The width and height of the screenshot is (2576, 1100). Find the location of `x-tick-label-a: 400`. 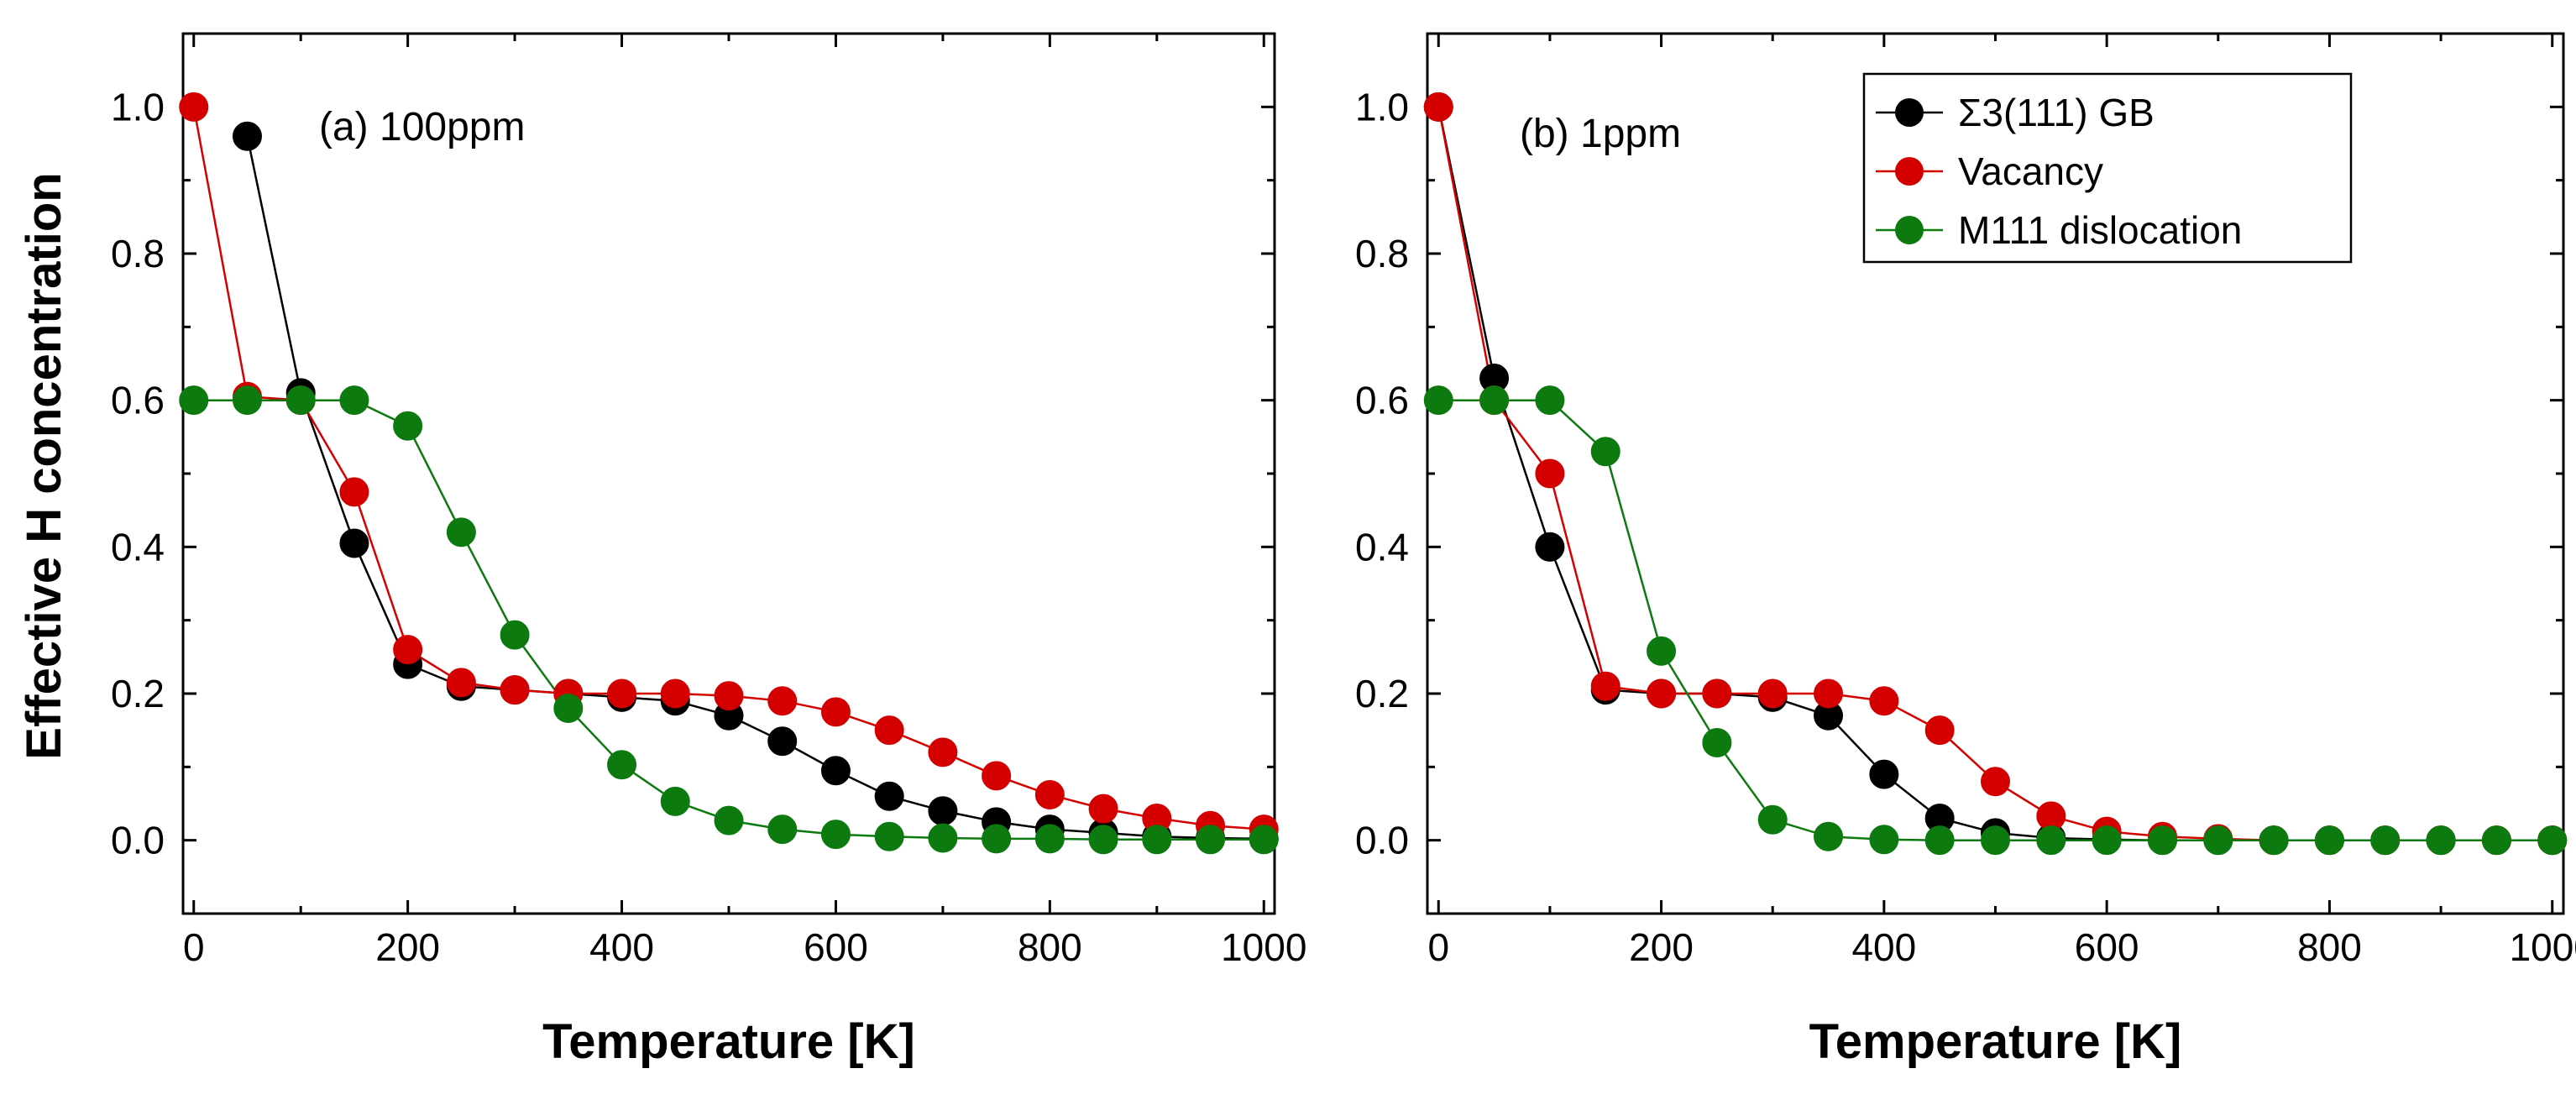

x-tick-label-a: 400 is located at coordinates (622, 947).